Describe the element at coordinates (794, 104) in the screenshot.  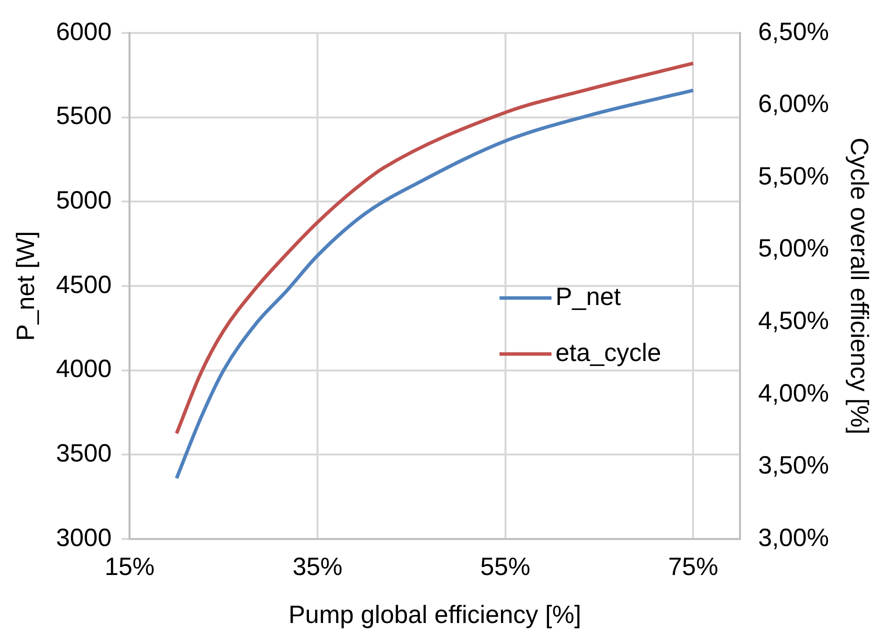
I see `y2-tick-label: 6,00%` at that location.